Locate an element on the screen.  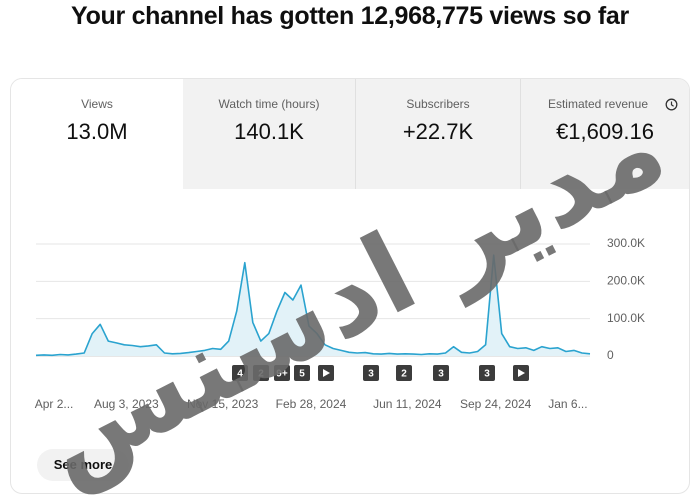
x-tick-label: Sep 24, 2024 is located at coordinates (496, 404).